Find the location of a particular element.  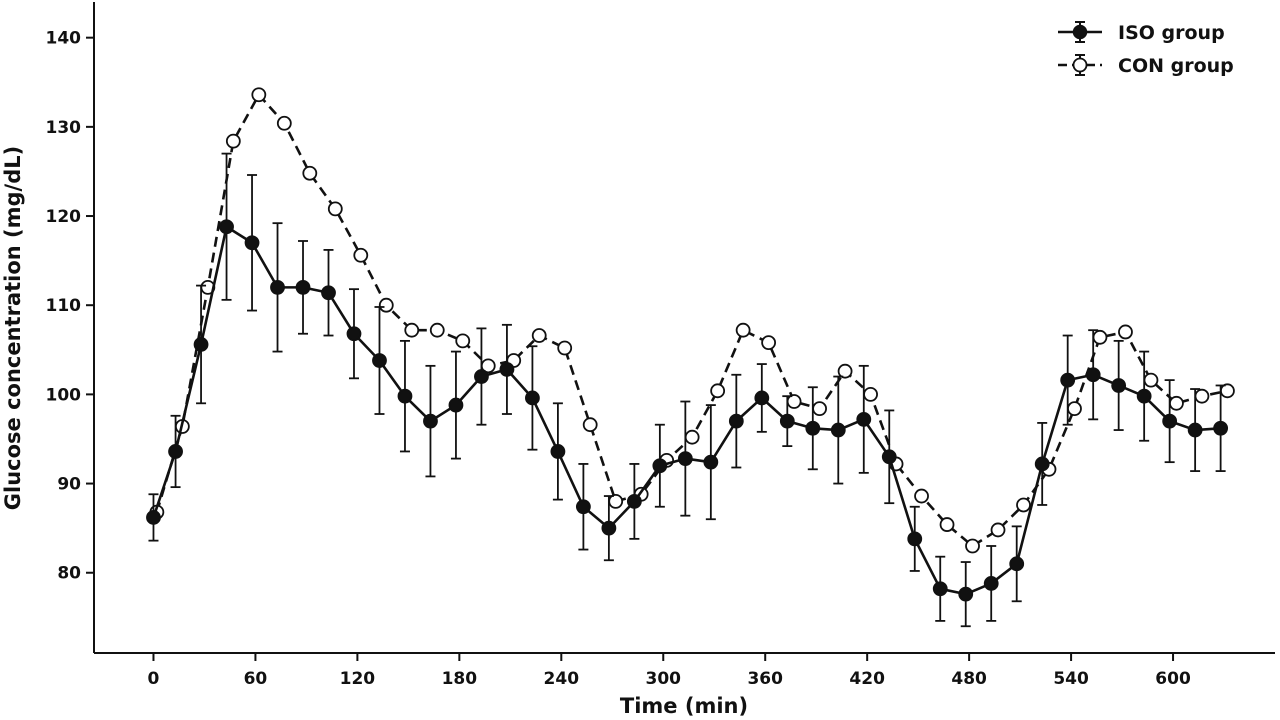

y-ticks: 80 90 100 110 120 130 140 is located at coordinates (70, 306).